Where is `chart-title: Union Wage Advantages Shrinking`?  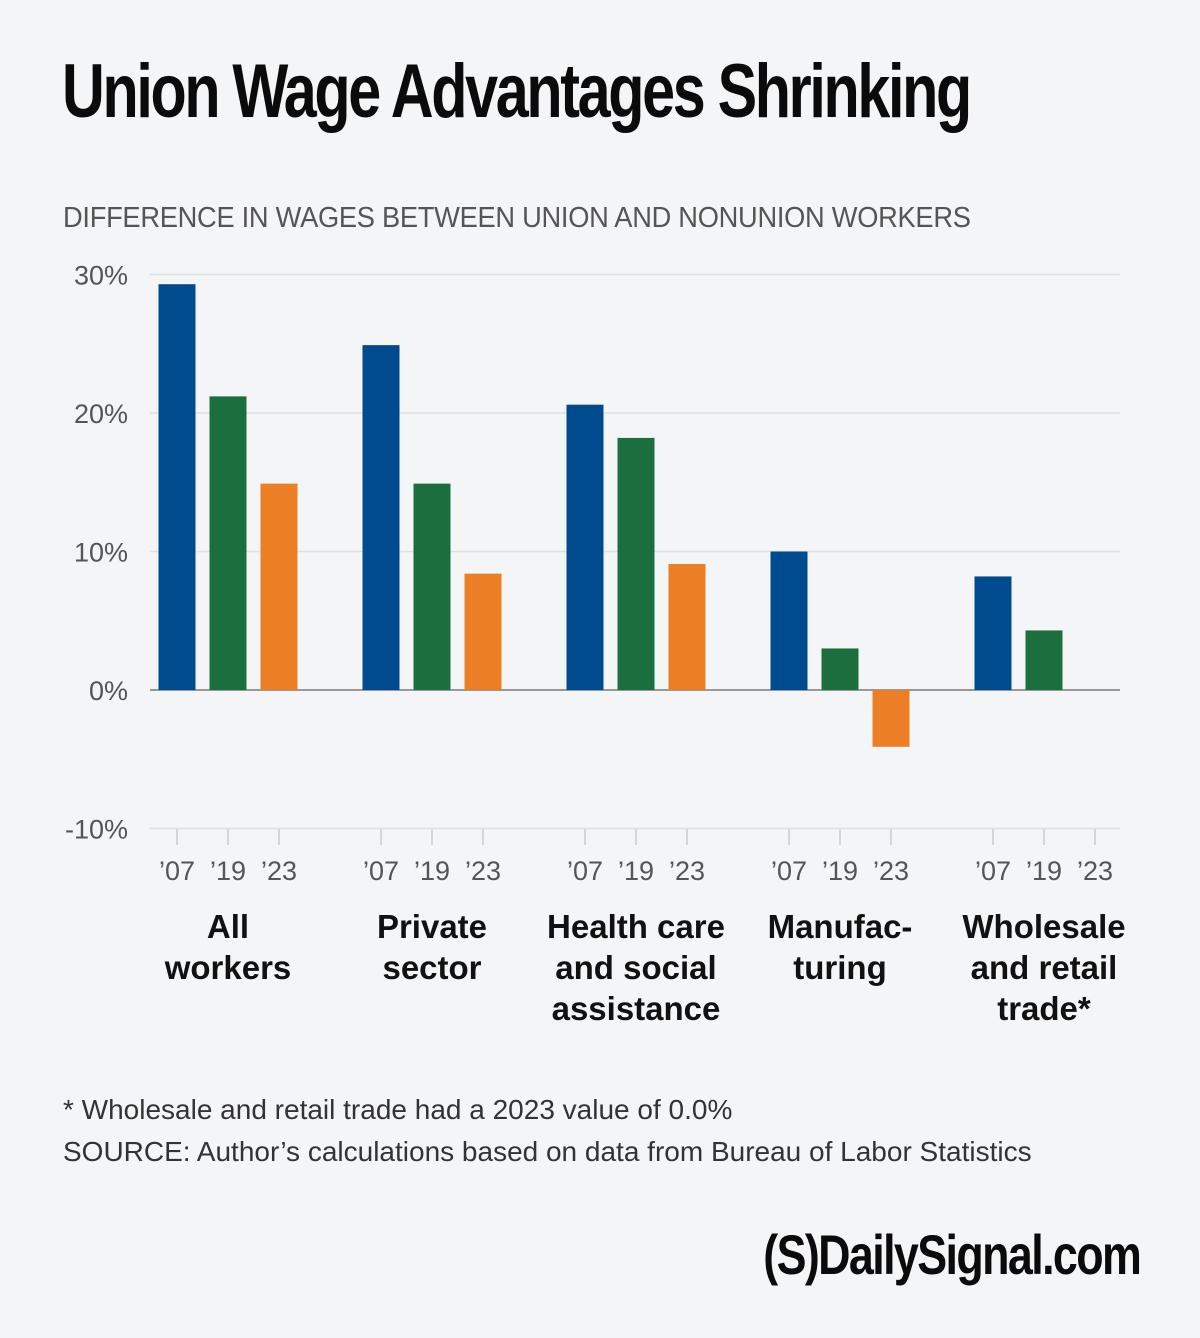
chart-title: Union Wage Advantages Shrinking is located at coordinates (517, 91).